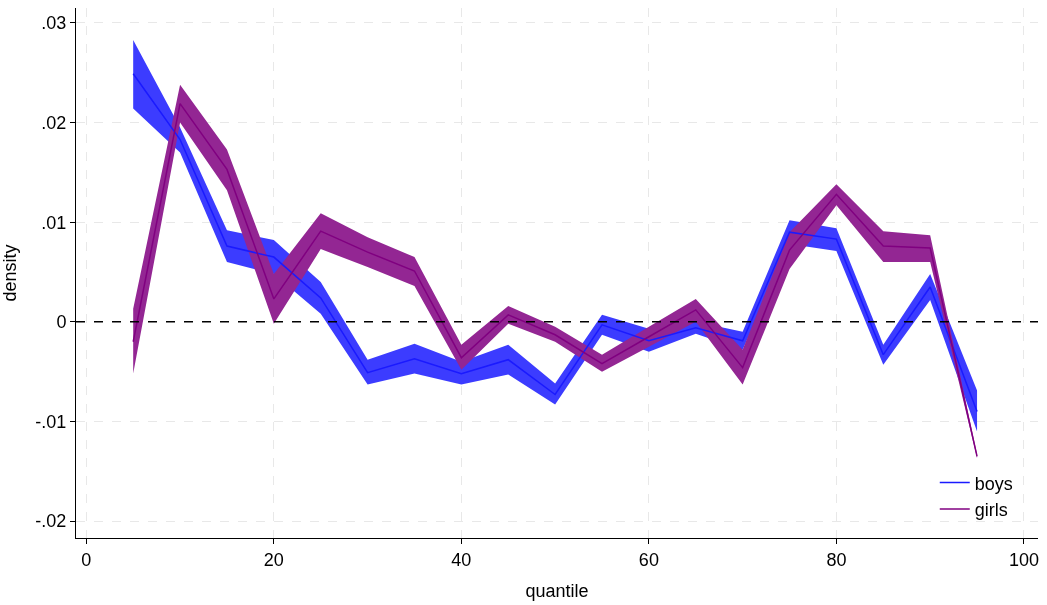 Image resolution: width=1047 pixels, height=605 pixels. What do you see at coordinates (273, 559) in the screenshot?
I see `x-tick-label: 20` at bounding box center [273, 559].